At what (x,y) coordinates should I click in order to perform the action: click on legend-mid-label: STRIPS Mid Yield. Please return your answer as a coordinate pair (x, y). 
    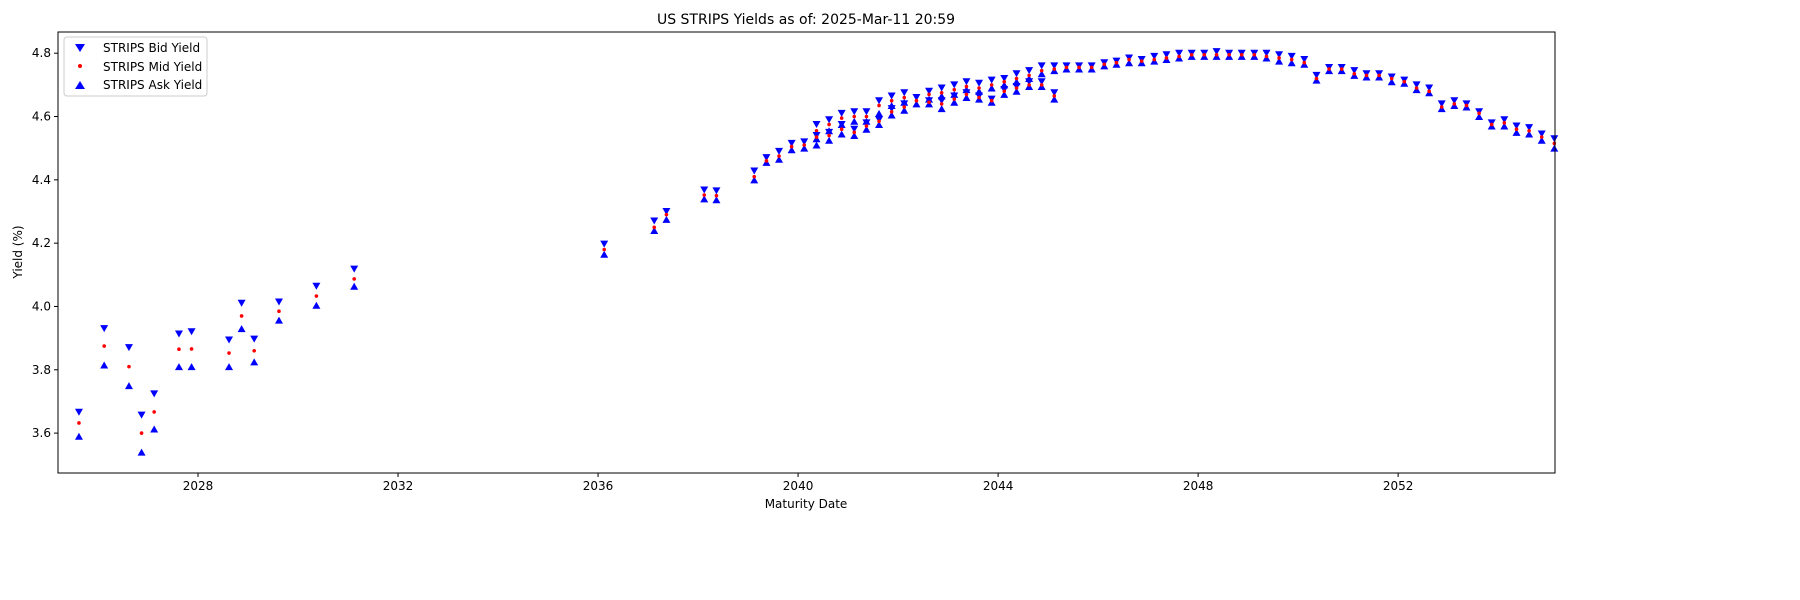
    Looking at the image, I should click on (152, 67).